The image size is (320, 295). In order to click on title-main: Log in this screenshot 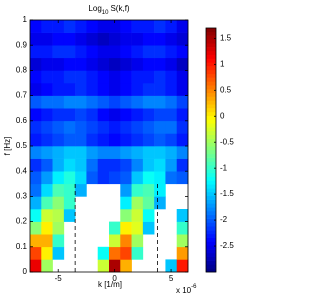, I will do `click(94, 8)`.